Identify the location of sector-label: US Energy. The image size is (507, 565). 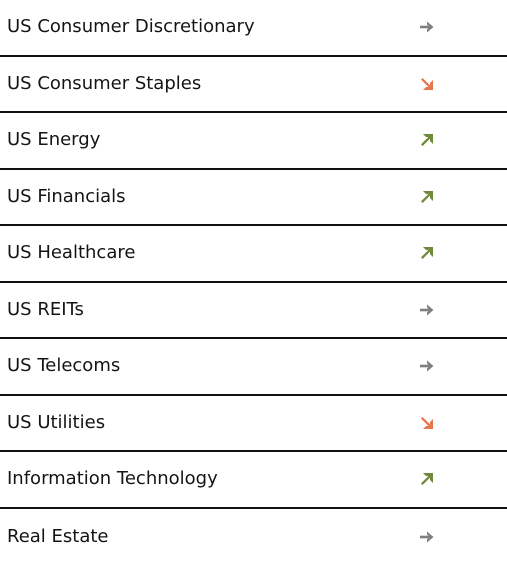
(53, 139).